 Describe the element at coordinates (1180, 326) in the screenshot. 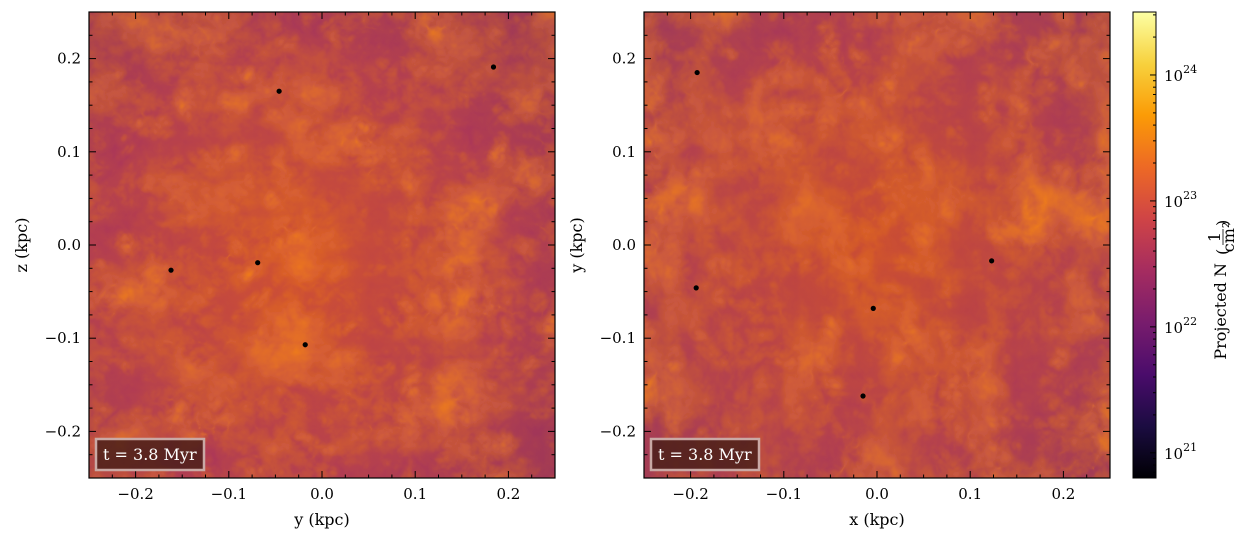

I see `colorbar-tick-label: 1022` at that location.